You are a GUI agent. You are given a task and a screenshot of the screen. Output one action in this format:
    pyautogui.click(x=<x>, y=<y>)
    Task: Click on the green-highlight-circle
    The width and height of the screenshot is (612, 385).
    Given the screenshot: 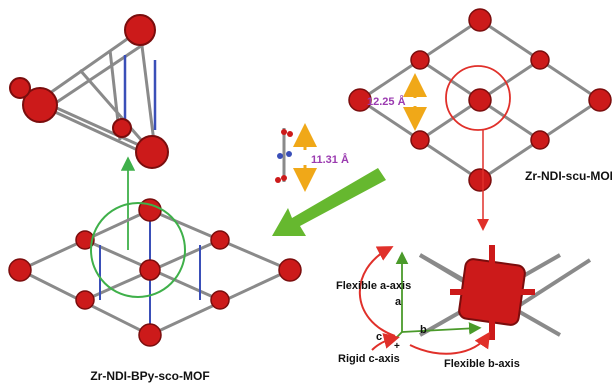 What is the action you would take?
    pyautogui.click(x=138, y=250)
    